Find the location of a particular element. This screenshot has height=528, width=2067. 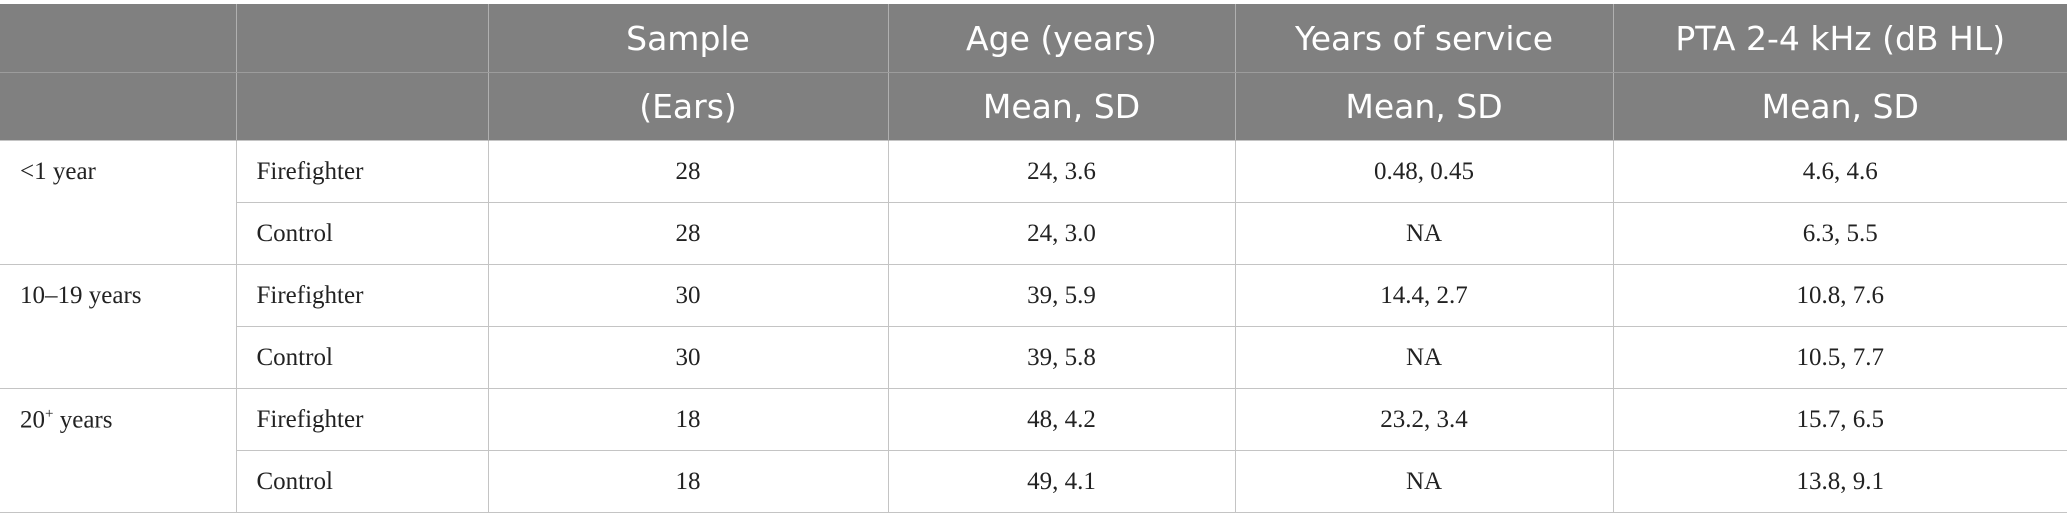

age-value: 49, 4.1 is located at coordinates (1061, 481).